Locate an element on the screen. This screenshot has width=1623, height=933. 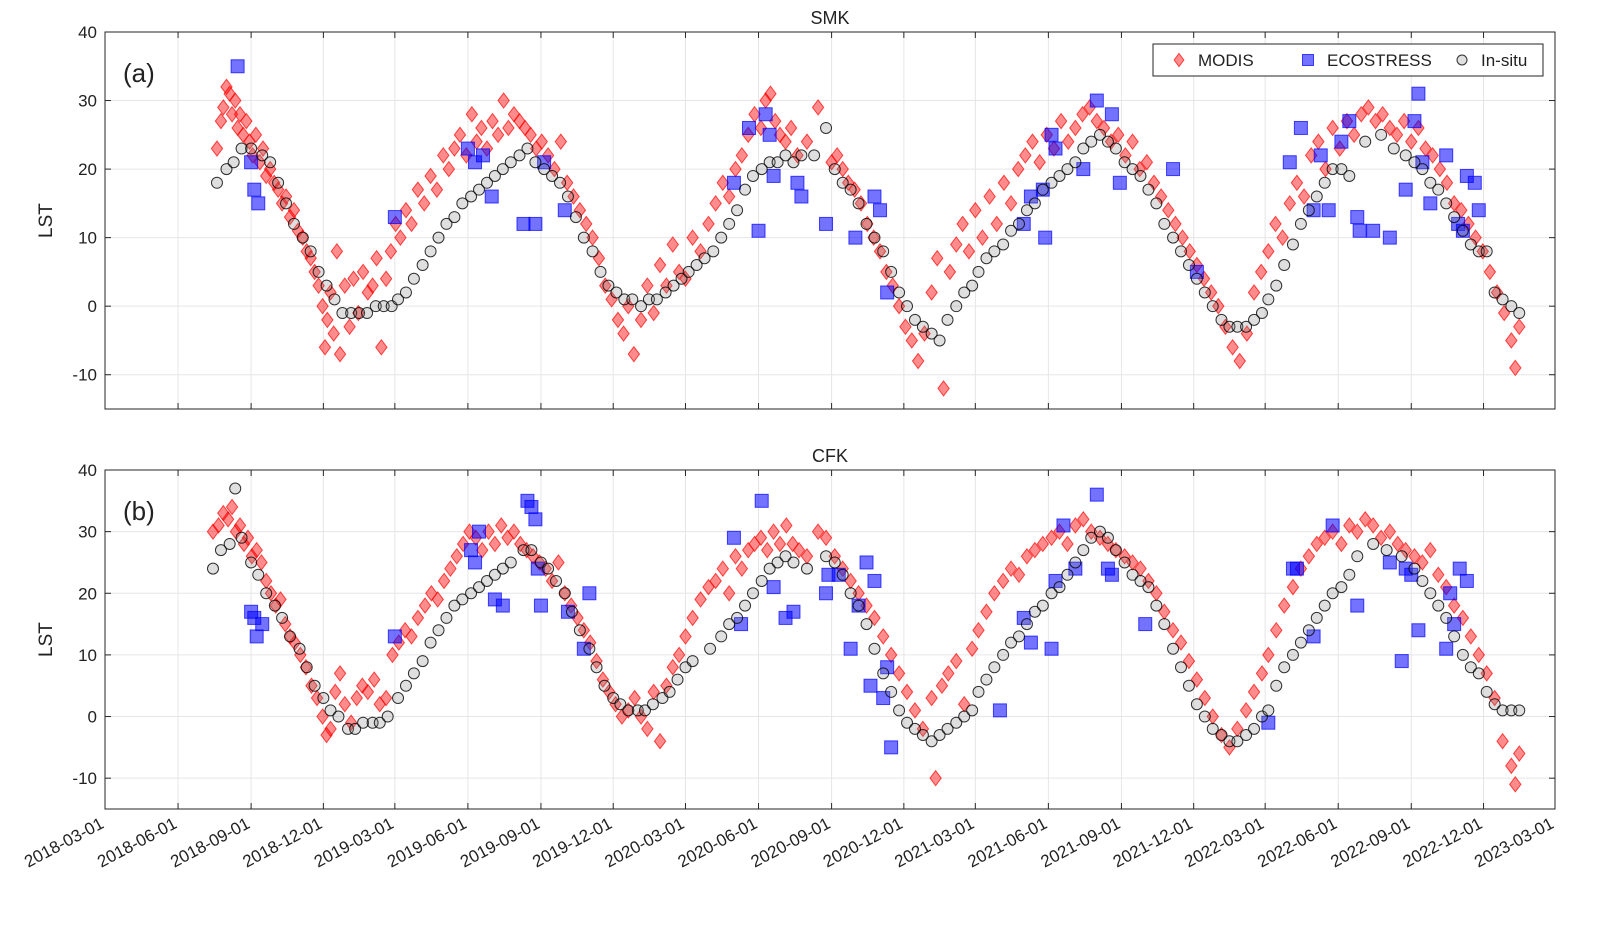
chart-title-smk: SMK is located at coordinates (829, 18).